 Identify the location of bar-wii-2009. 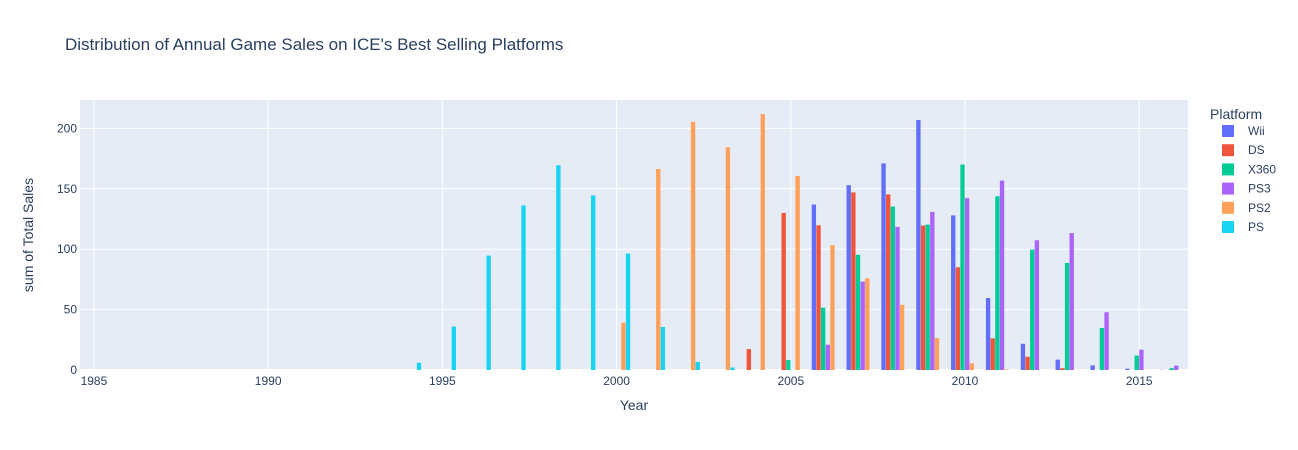
(918, 244).